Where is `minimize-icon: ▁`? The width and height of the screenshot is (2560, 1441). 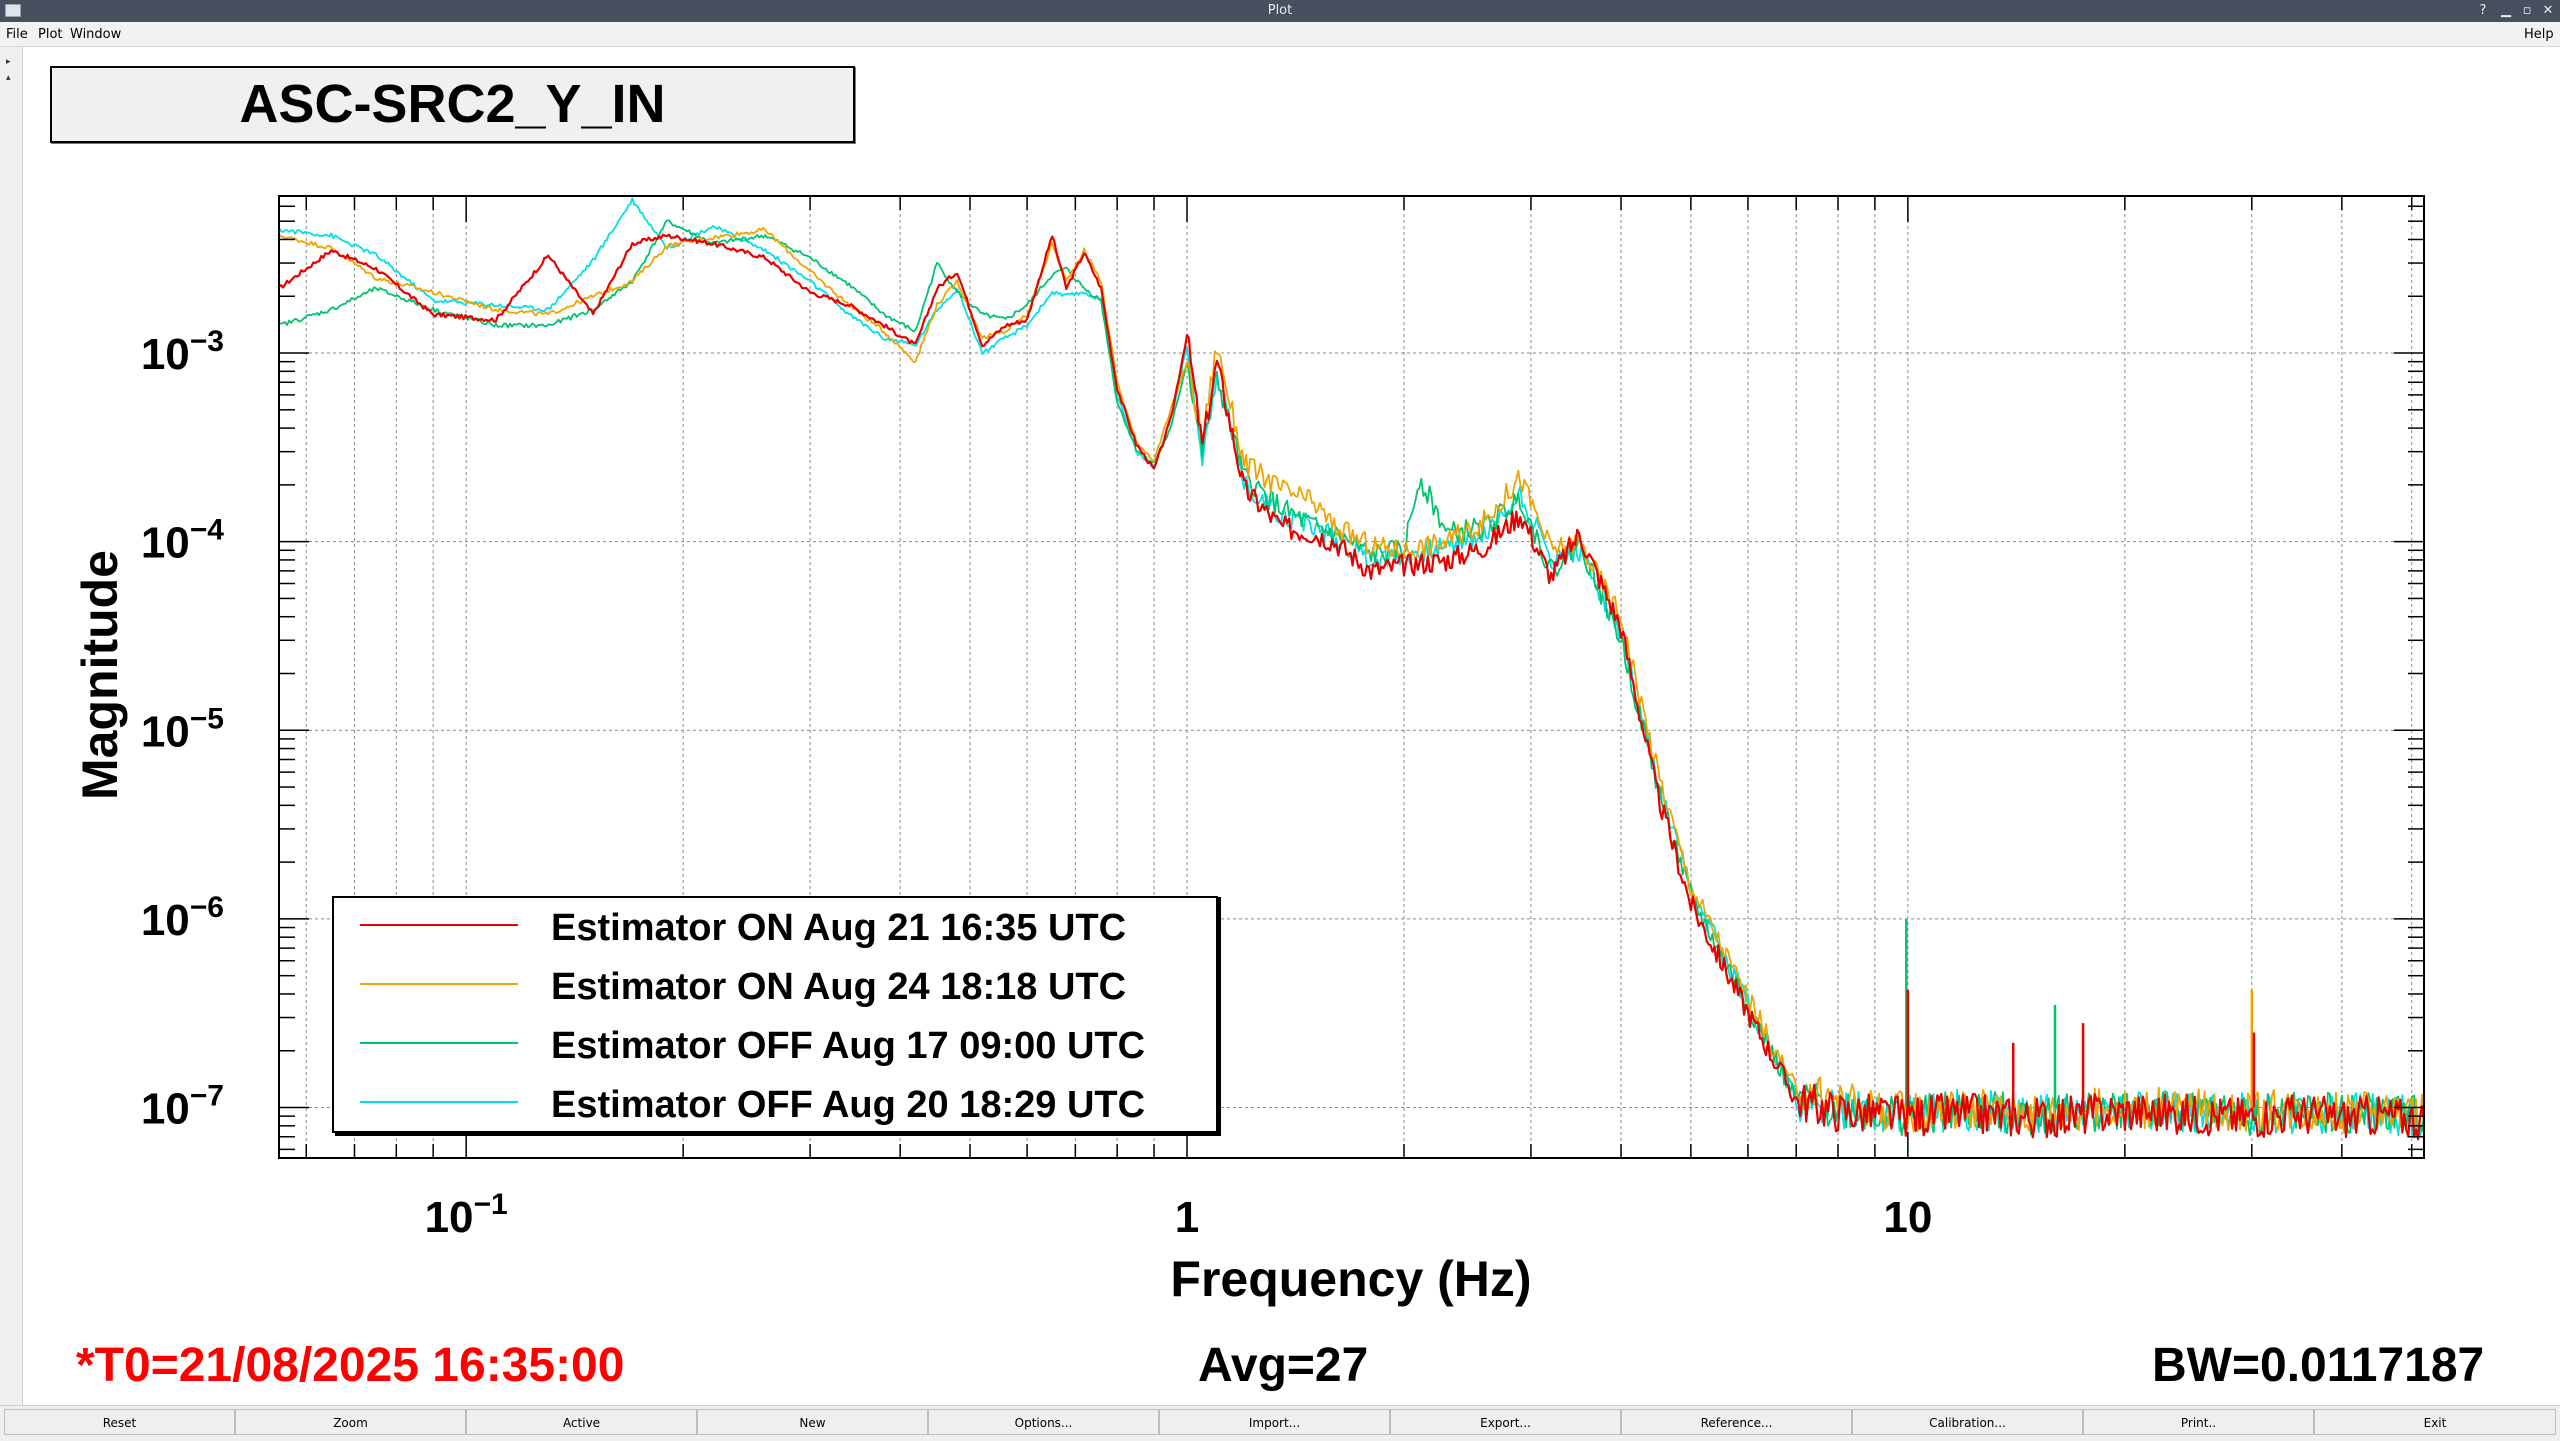 minimize-icon: ▁ is located at coordinates (2506, 10).